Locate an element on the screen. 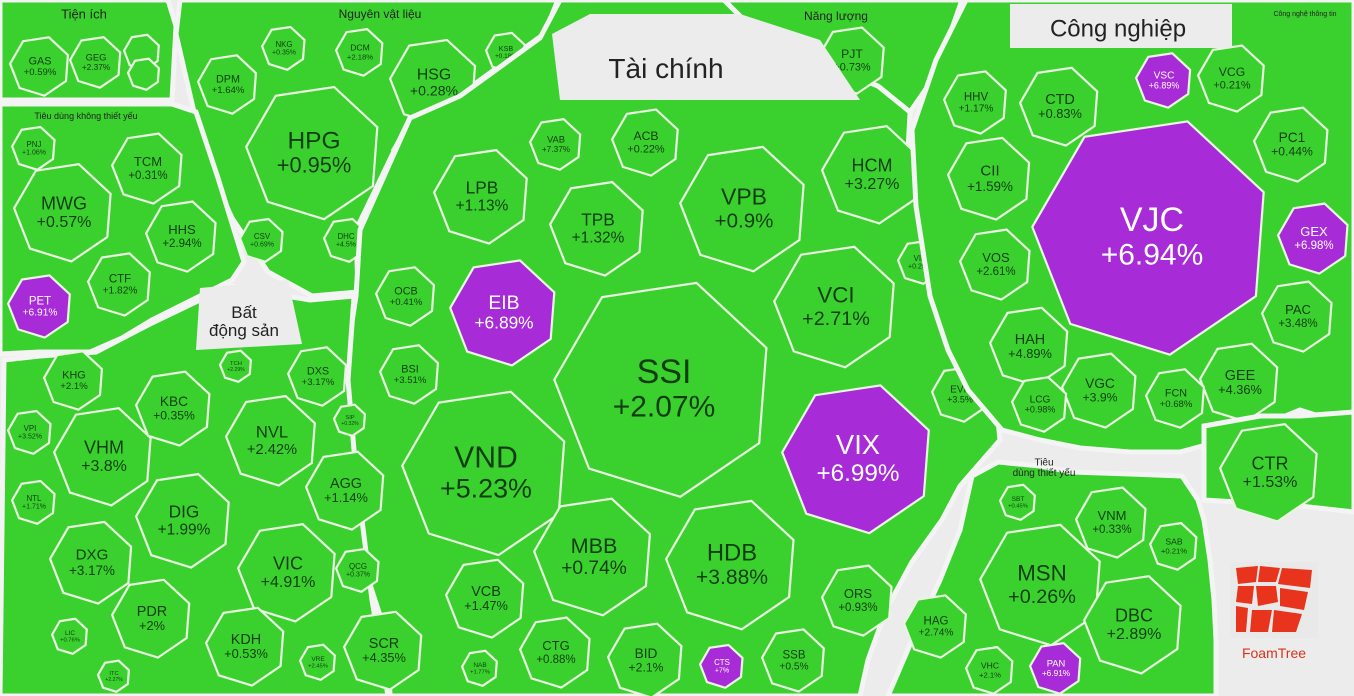 This screenshot has width=1354, height=696. stock-ticker: VHM is located at coordinates (104, 447).